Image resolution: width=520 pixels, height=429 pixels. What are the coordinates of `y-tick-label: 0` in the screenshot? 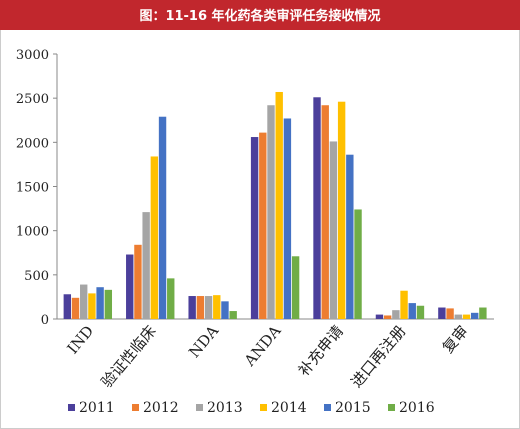 It's located at (45, 320).